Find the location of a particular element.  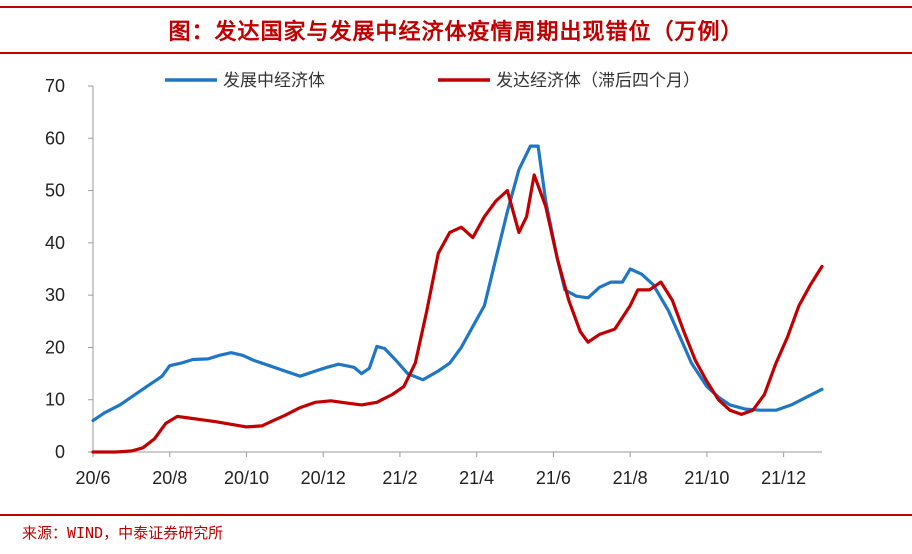

legend-label: 发展中经济体 is located at coordinates (274, 81).